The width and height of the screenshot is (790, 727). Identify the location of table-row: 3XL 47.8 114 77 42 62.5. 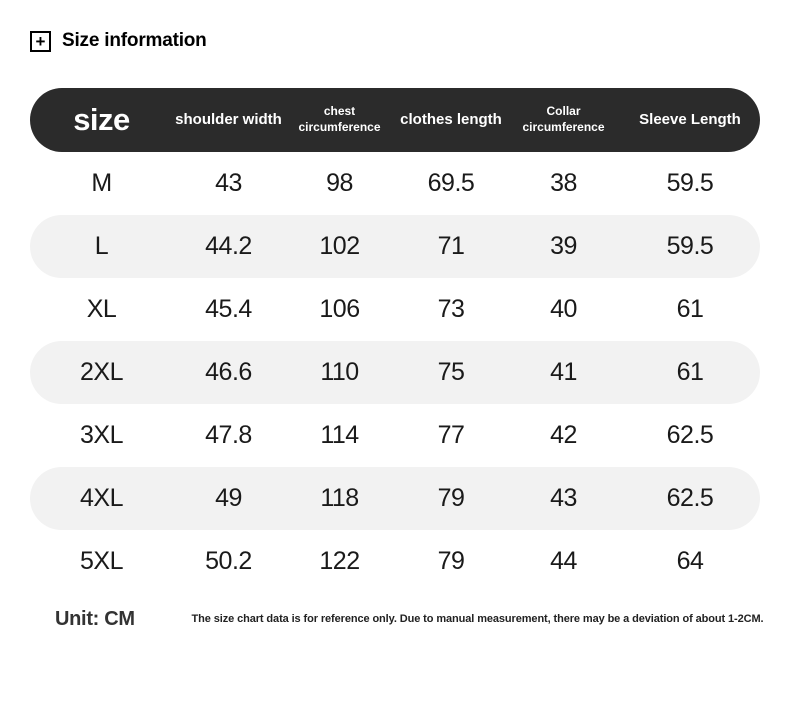
(395, 435).